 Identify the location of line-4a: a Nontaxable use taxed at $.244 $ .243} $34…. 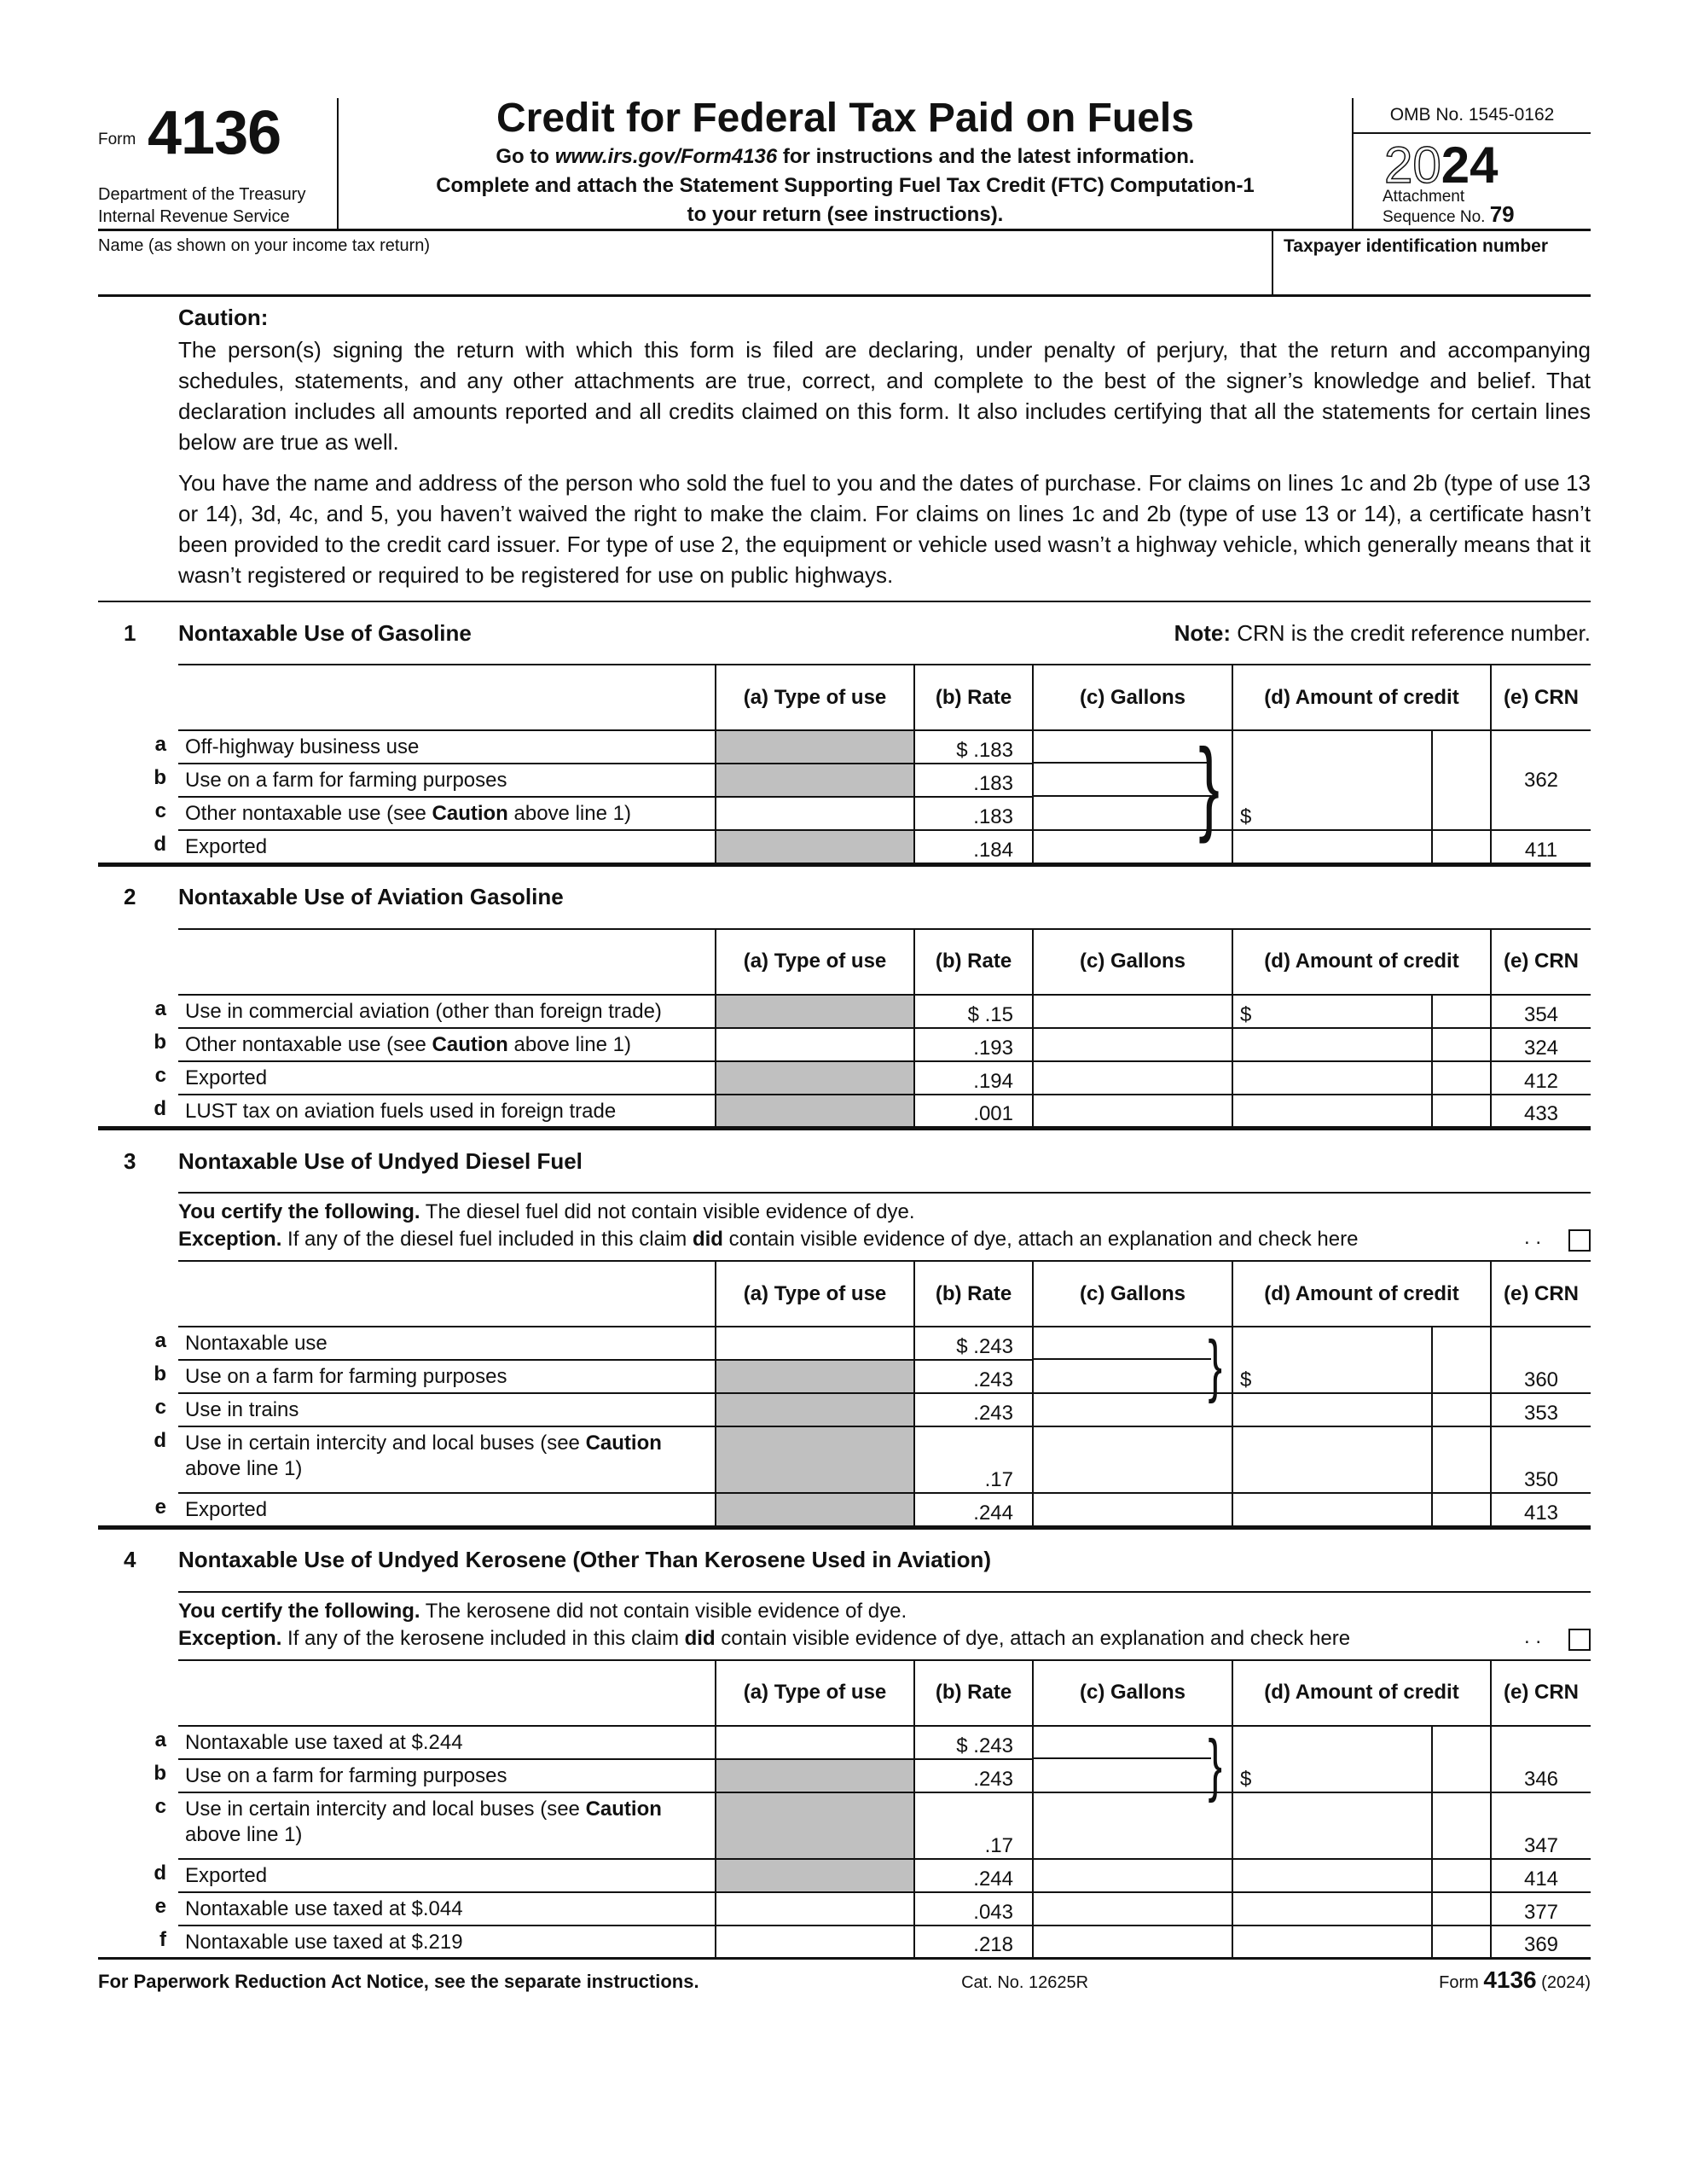
(845, 1762).